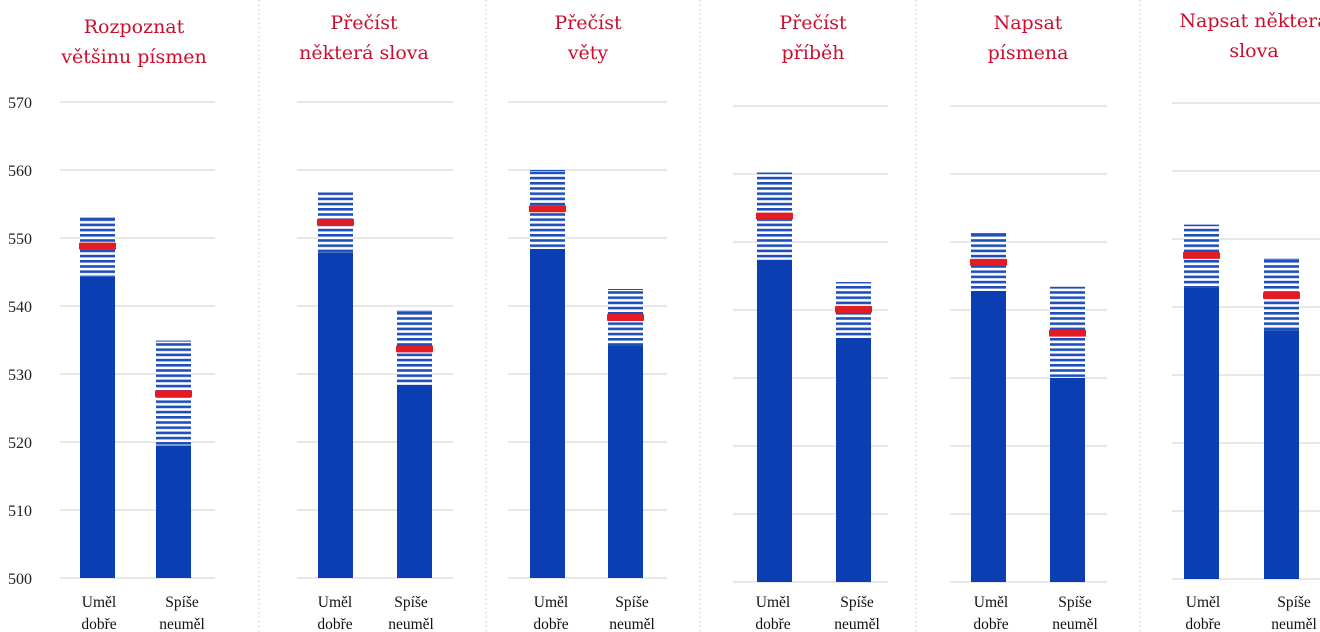 The height and width of the screenshot is (632, 1320). I want to click on y-tick-label: 500, so click(20, 579).